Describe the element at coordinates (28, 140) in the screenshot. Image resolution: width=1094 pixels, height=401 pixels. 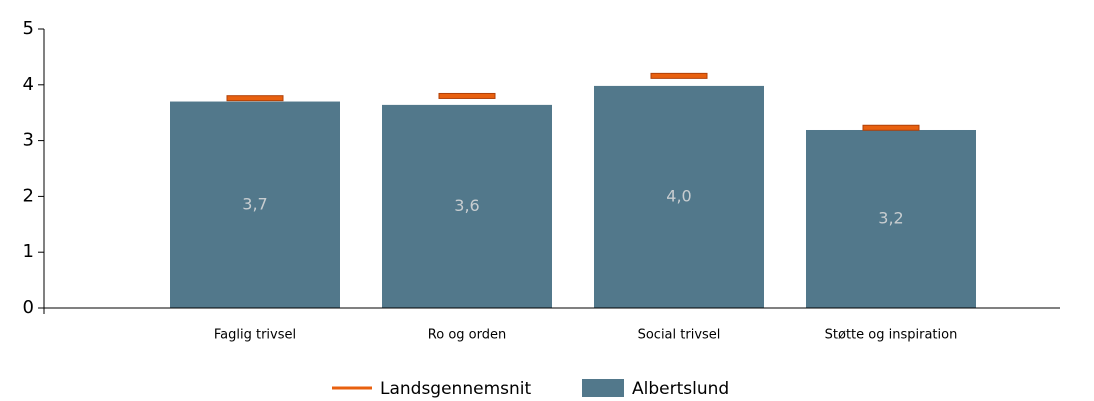
I see `y-tick-label: 3` at that location.